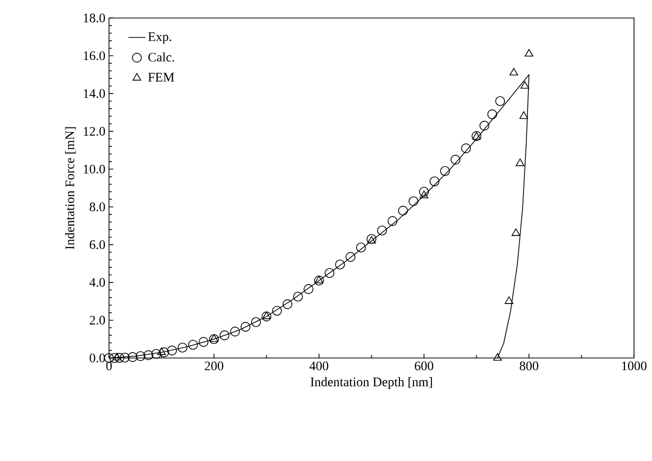  What do you see at coordinates (214, 366) in the screenshot?
I see `x-tick-label: 200` at bounding box center [214, 366].